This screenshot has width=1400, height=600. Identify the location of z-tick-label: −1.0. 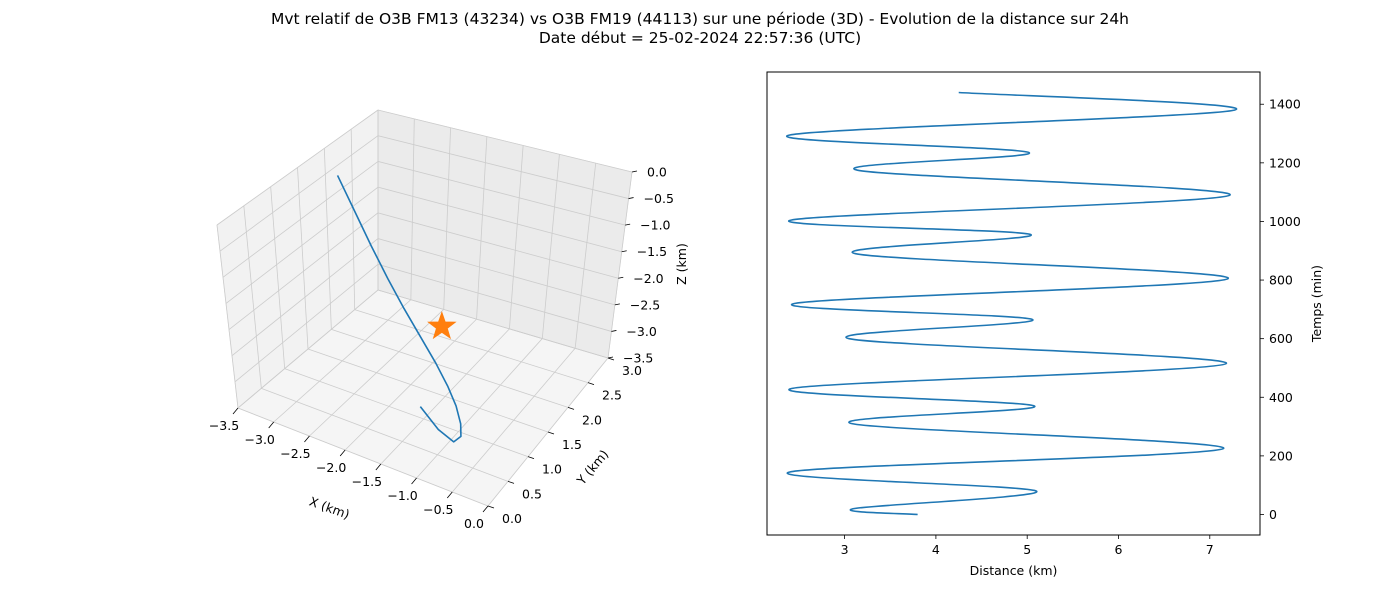
(655, 225).